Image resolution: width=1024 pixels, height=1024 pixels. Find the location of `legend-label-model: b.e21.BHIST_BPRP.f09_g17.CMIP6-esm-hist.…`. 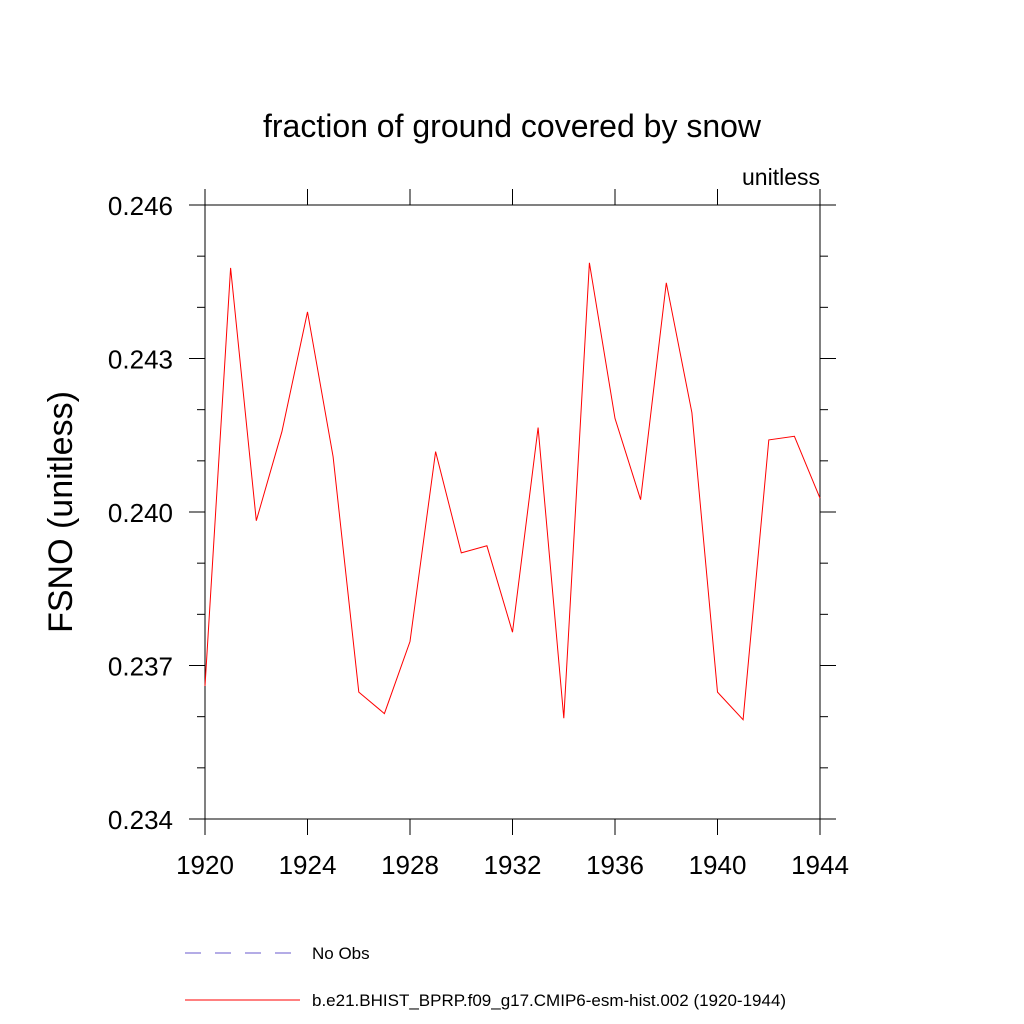

legend-label-model: b.e21.BHIST_BPRP.f09_g17.CMIP6-esm-hist.… is located at coordinates (549, 1000).